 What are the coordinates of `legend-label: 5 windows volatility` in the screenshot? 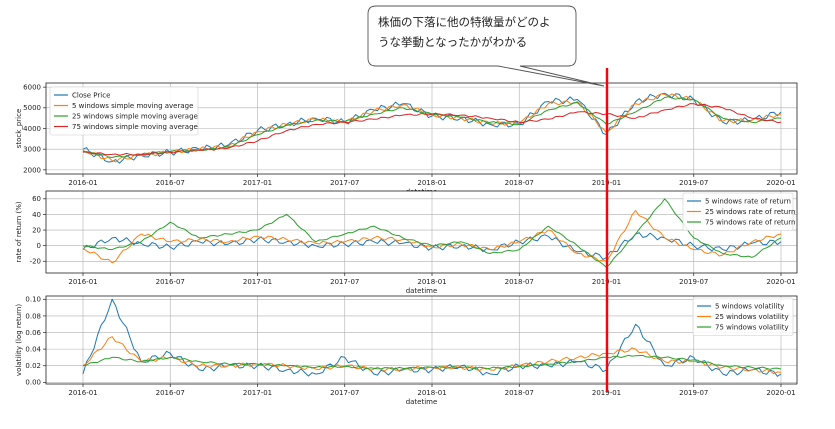 It's located at (749, 307).